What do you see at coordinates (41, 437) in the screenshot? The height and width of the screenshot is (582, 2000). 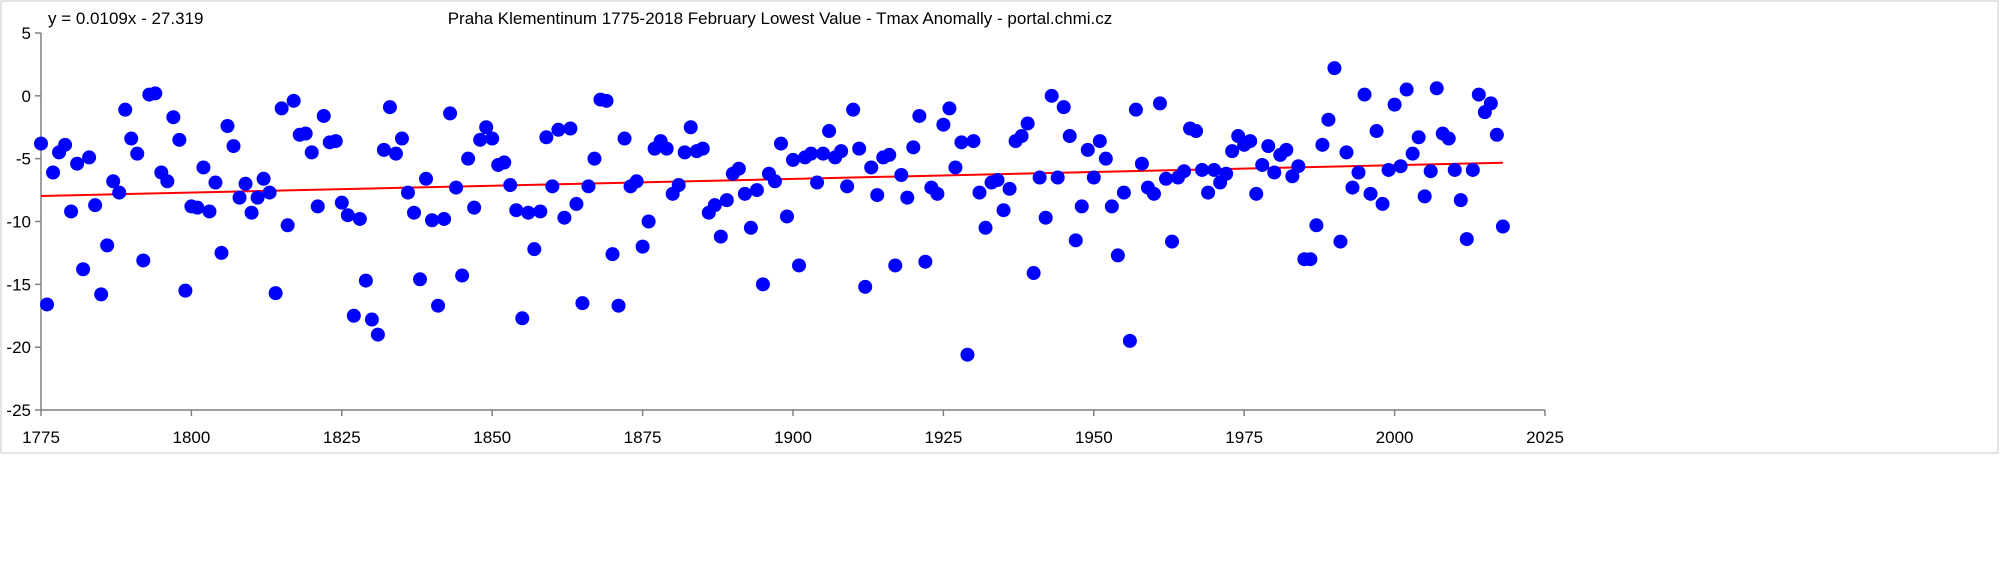 I see `x-tick-label: 1775` at bounding box center [41, 437].